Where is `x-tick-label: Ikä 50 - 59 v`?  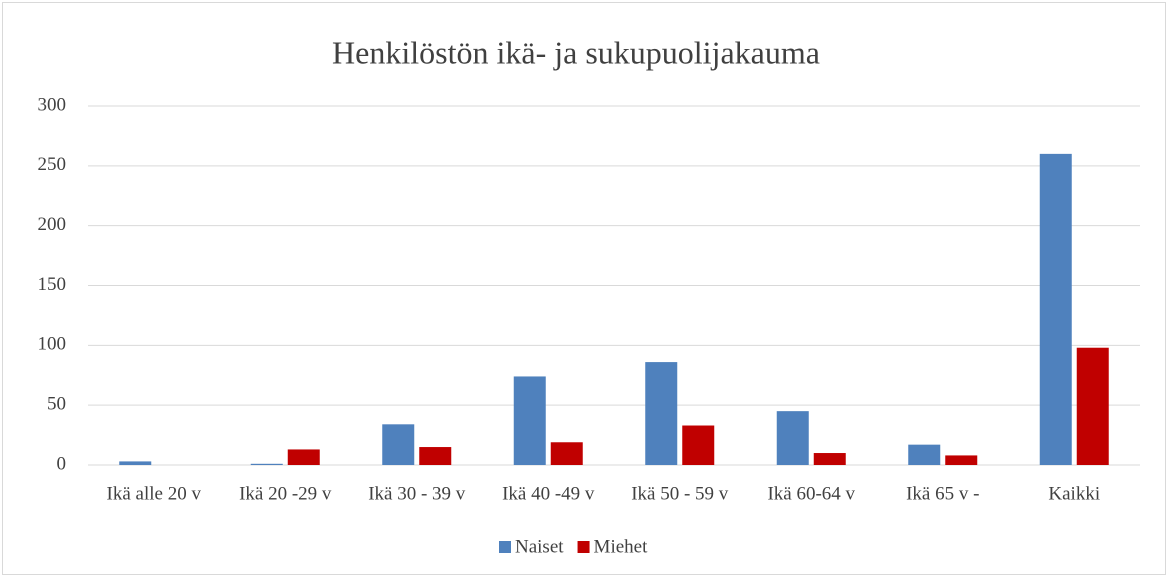 x-tick-label: Ikä 50 - 59 v is located at coordinates (680, 493).